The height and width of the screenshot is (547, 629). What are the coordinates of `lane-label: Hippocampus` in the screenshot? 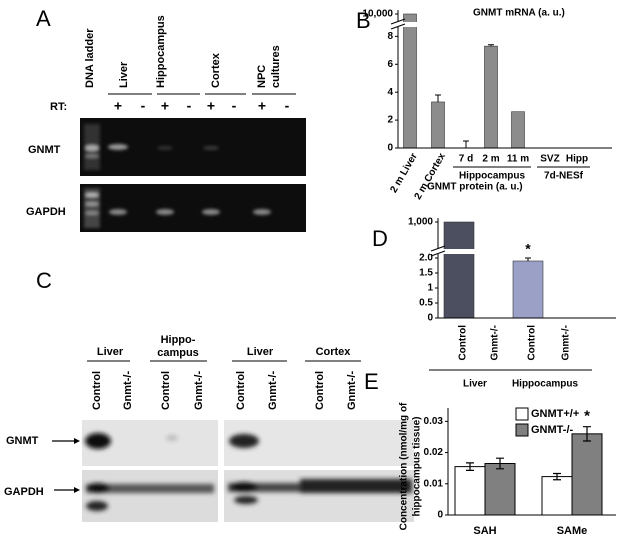 It's located at (161, 51).